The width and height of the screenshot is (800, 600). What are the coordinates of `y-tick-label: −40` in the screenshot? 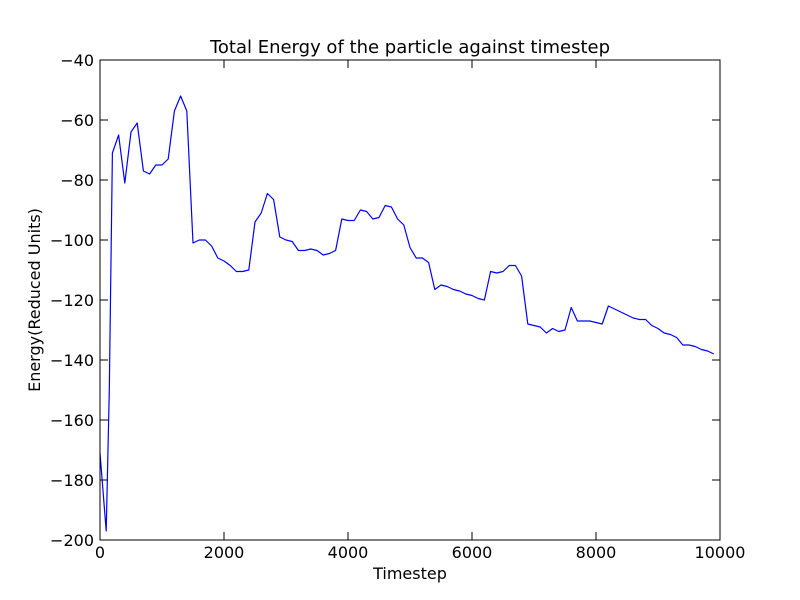 It's located at (77, 60).